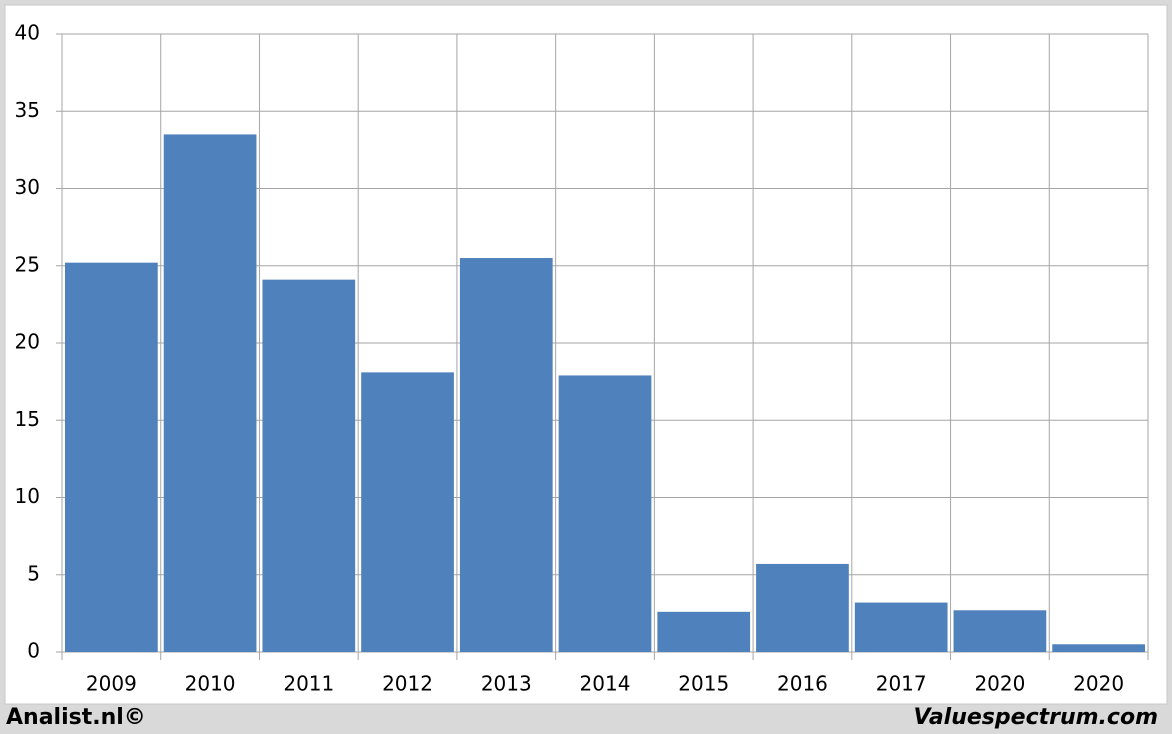 This screenshot has width=1172, height=734. What do you see at coordinates (27, 264) in the screenshot?
I see `y-tick-label: 25` at bounding box center [27, 264].